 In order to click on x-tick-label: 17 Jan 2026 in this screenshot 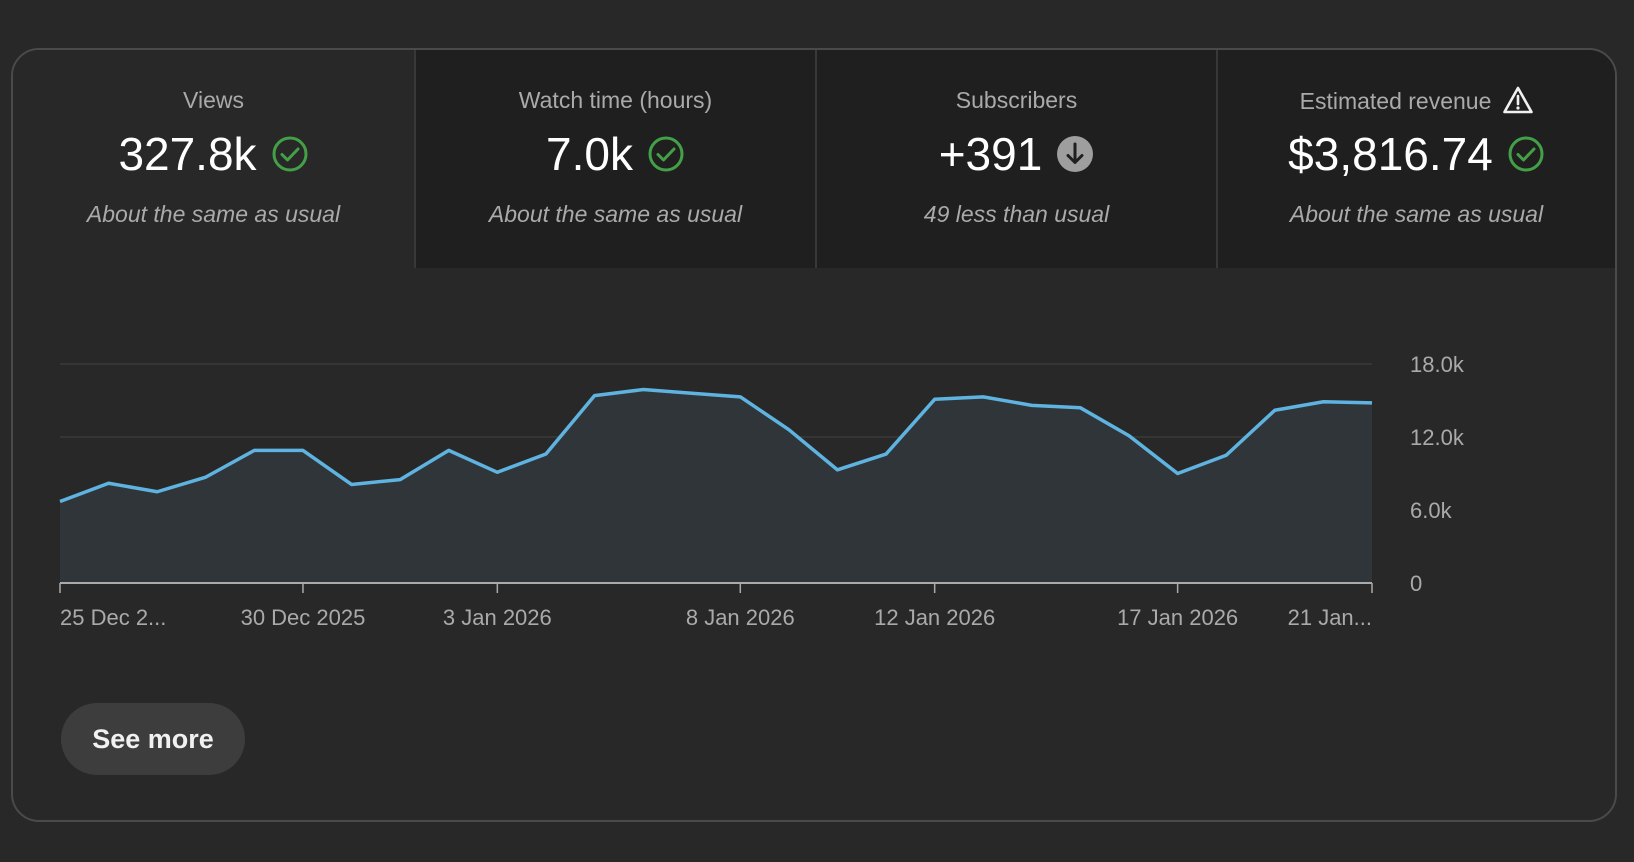, I will do `click(1177, 617)`.